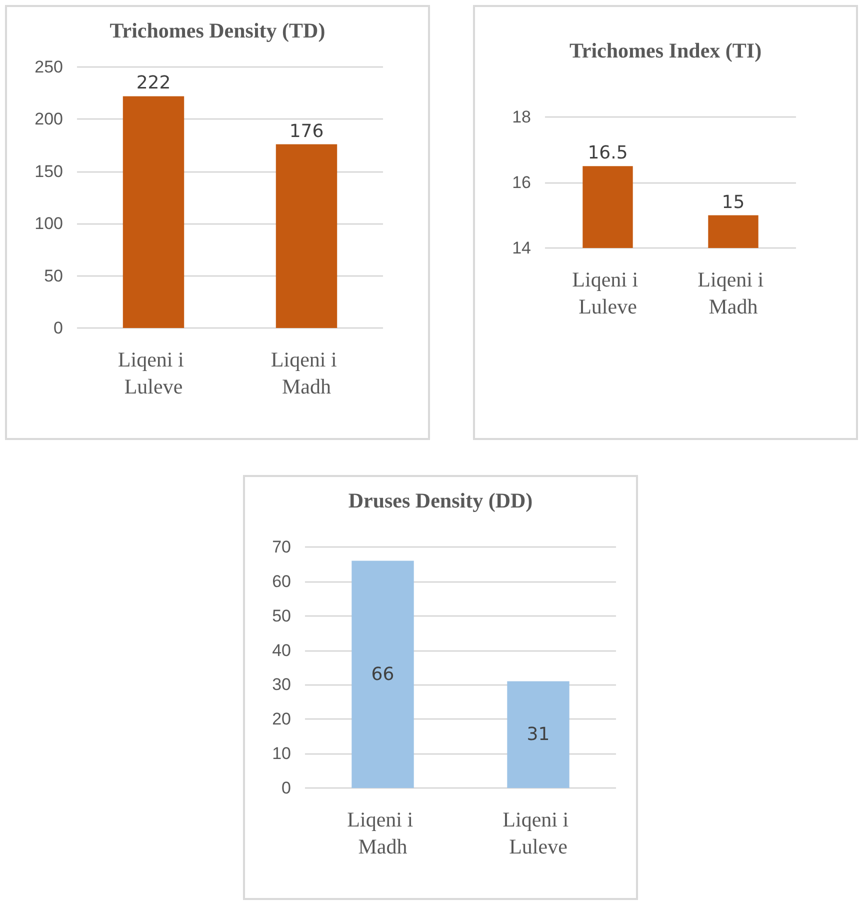  I want to click on y-tick-label: 200, so click(48, 119).